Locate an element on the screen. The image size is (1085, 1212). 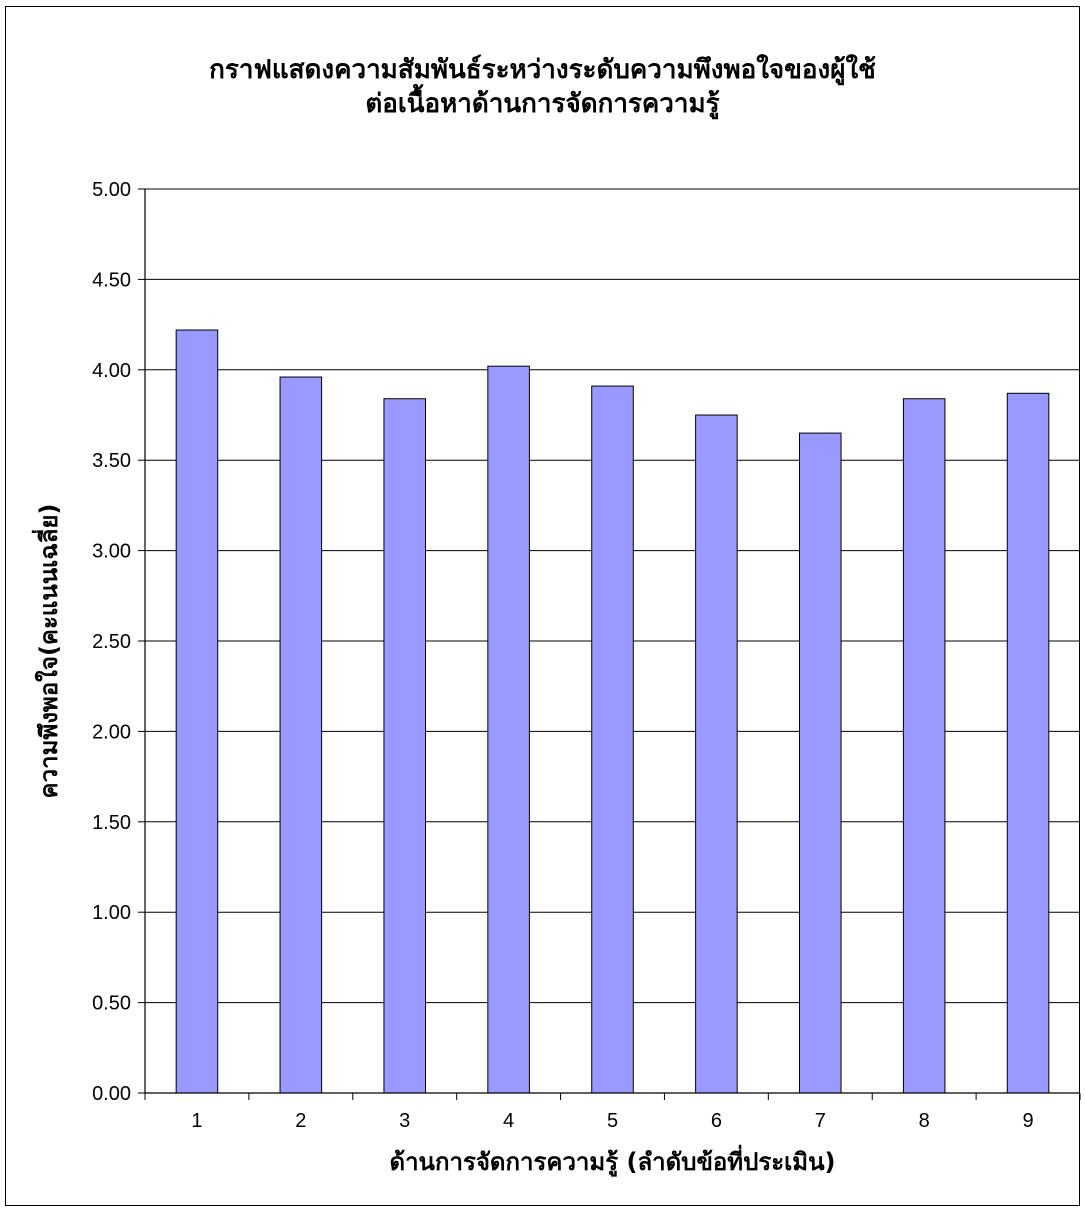
y-tick-label: 3.00 is located at coordinates (111, 552).